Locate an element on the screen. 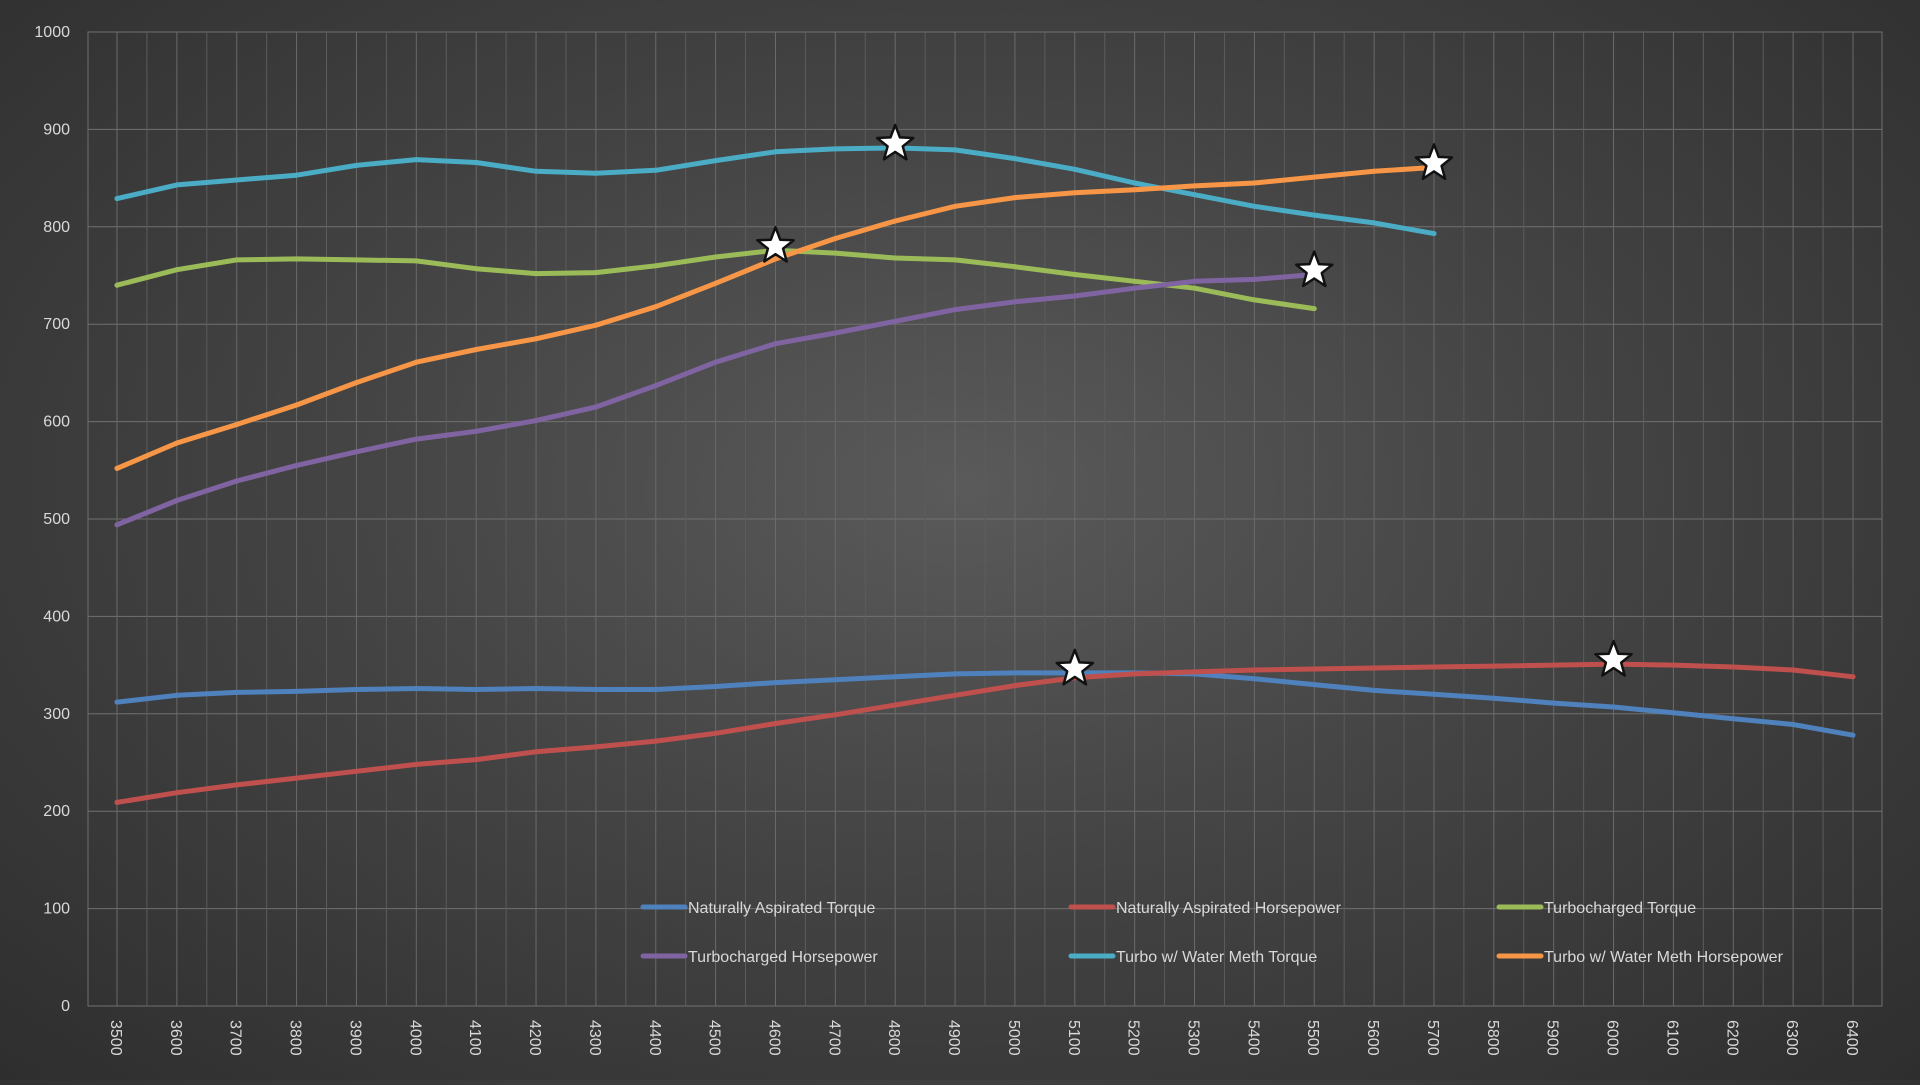  x-tick-label: 3800 is located at coordinates (295, 1038).